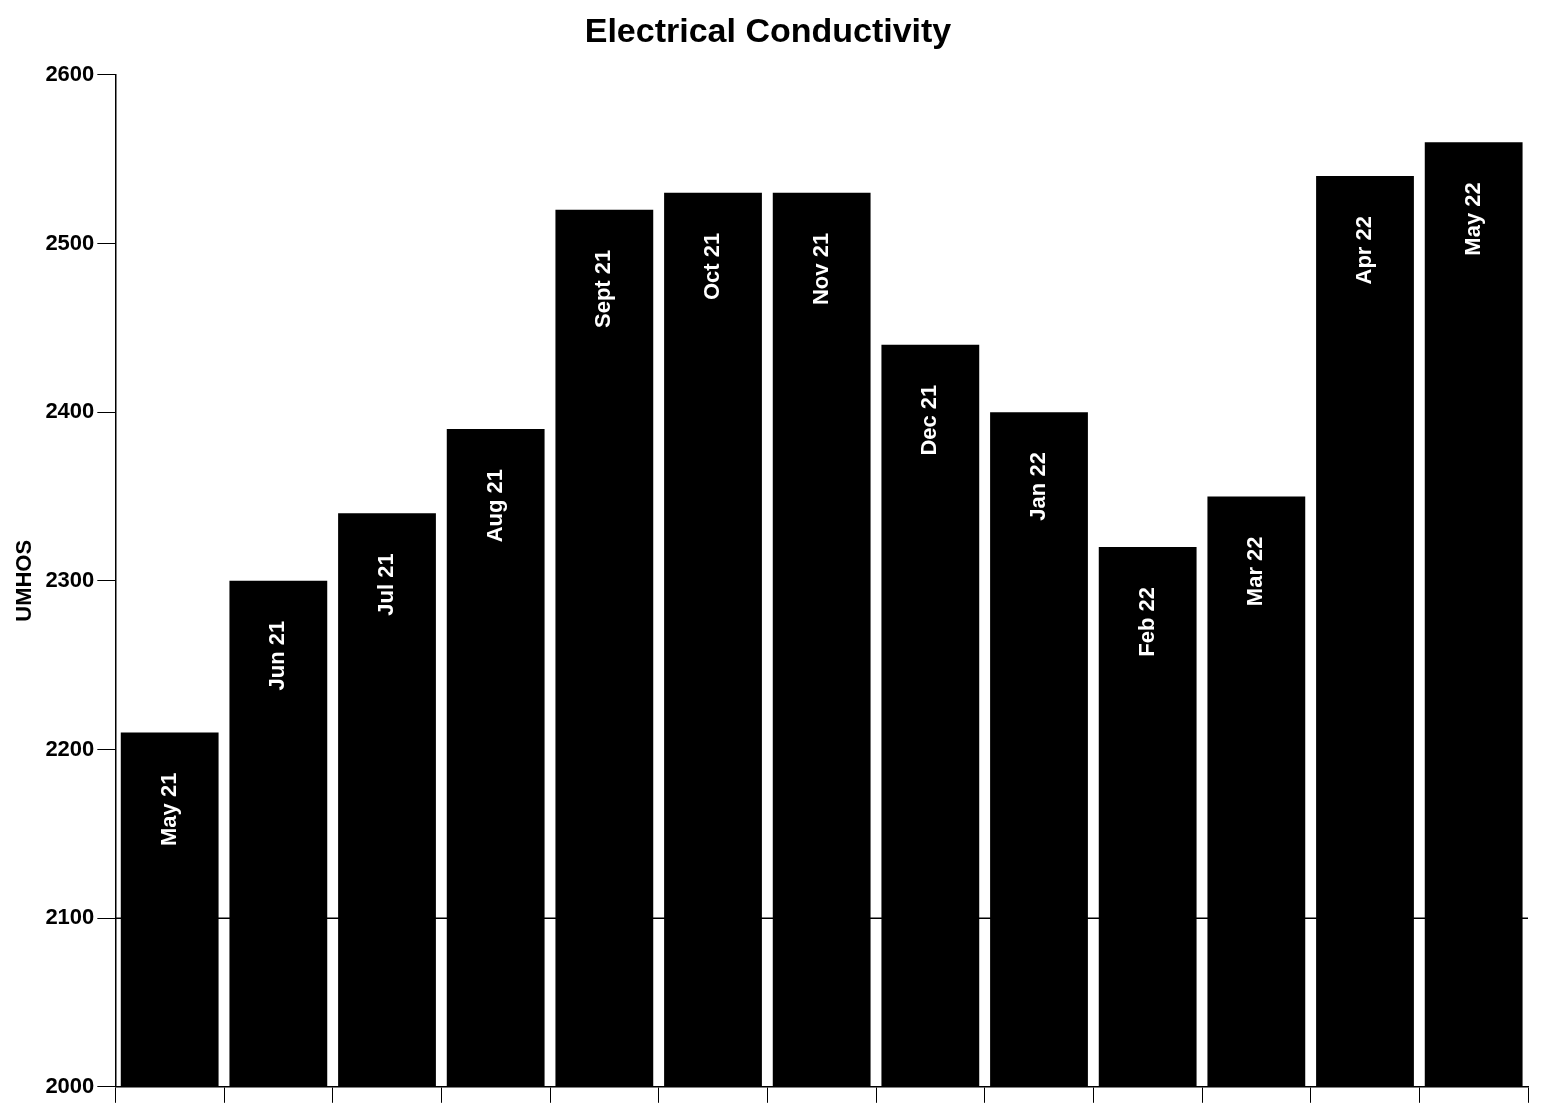 The image size is (1550, 1107). Describe the element at coordinates (1038, 486) in the screenshot. I see `x-tick-label: Jan 22` at that location.